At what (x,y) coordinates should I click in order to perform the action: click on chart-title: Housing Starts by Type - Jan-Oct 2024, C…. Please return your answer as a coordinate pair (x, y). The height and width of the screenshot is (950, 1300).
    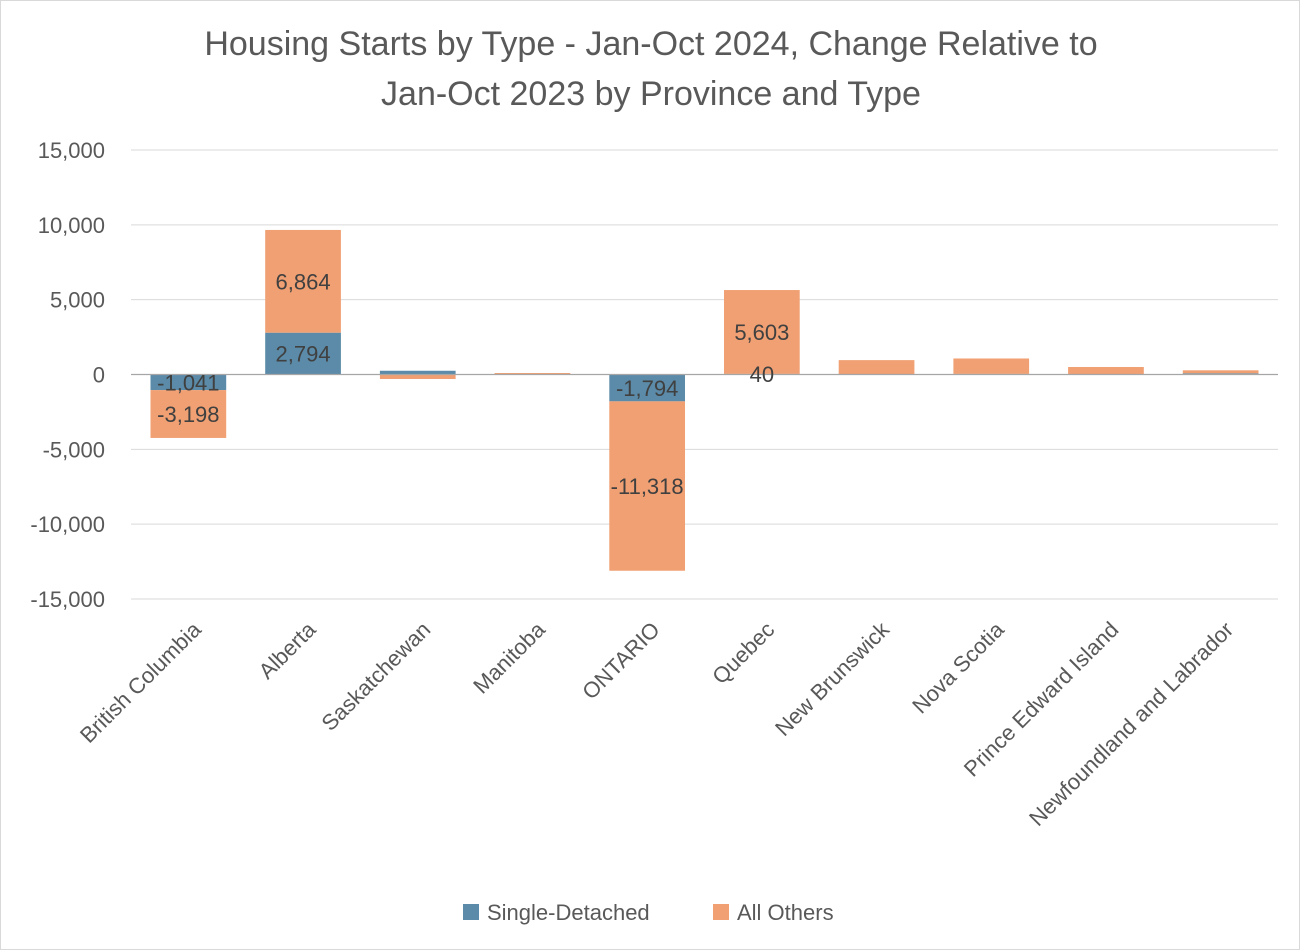
    Looking at the image, I should click on (650, 69).